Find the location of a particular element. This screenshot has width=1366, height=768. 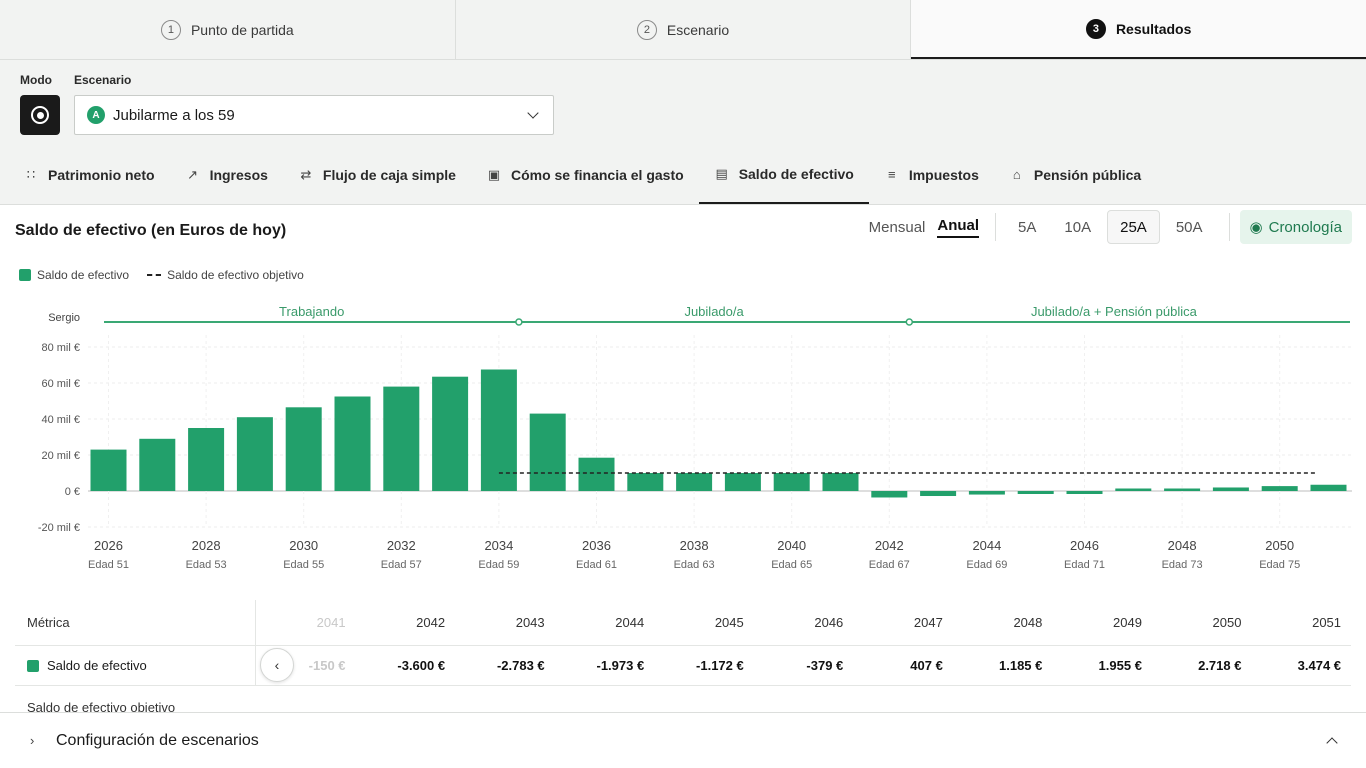

phase-label: Jubilado/a is located at coordinates (714, 311).